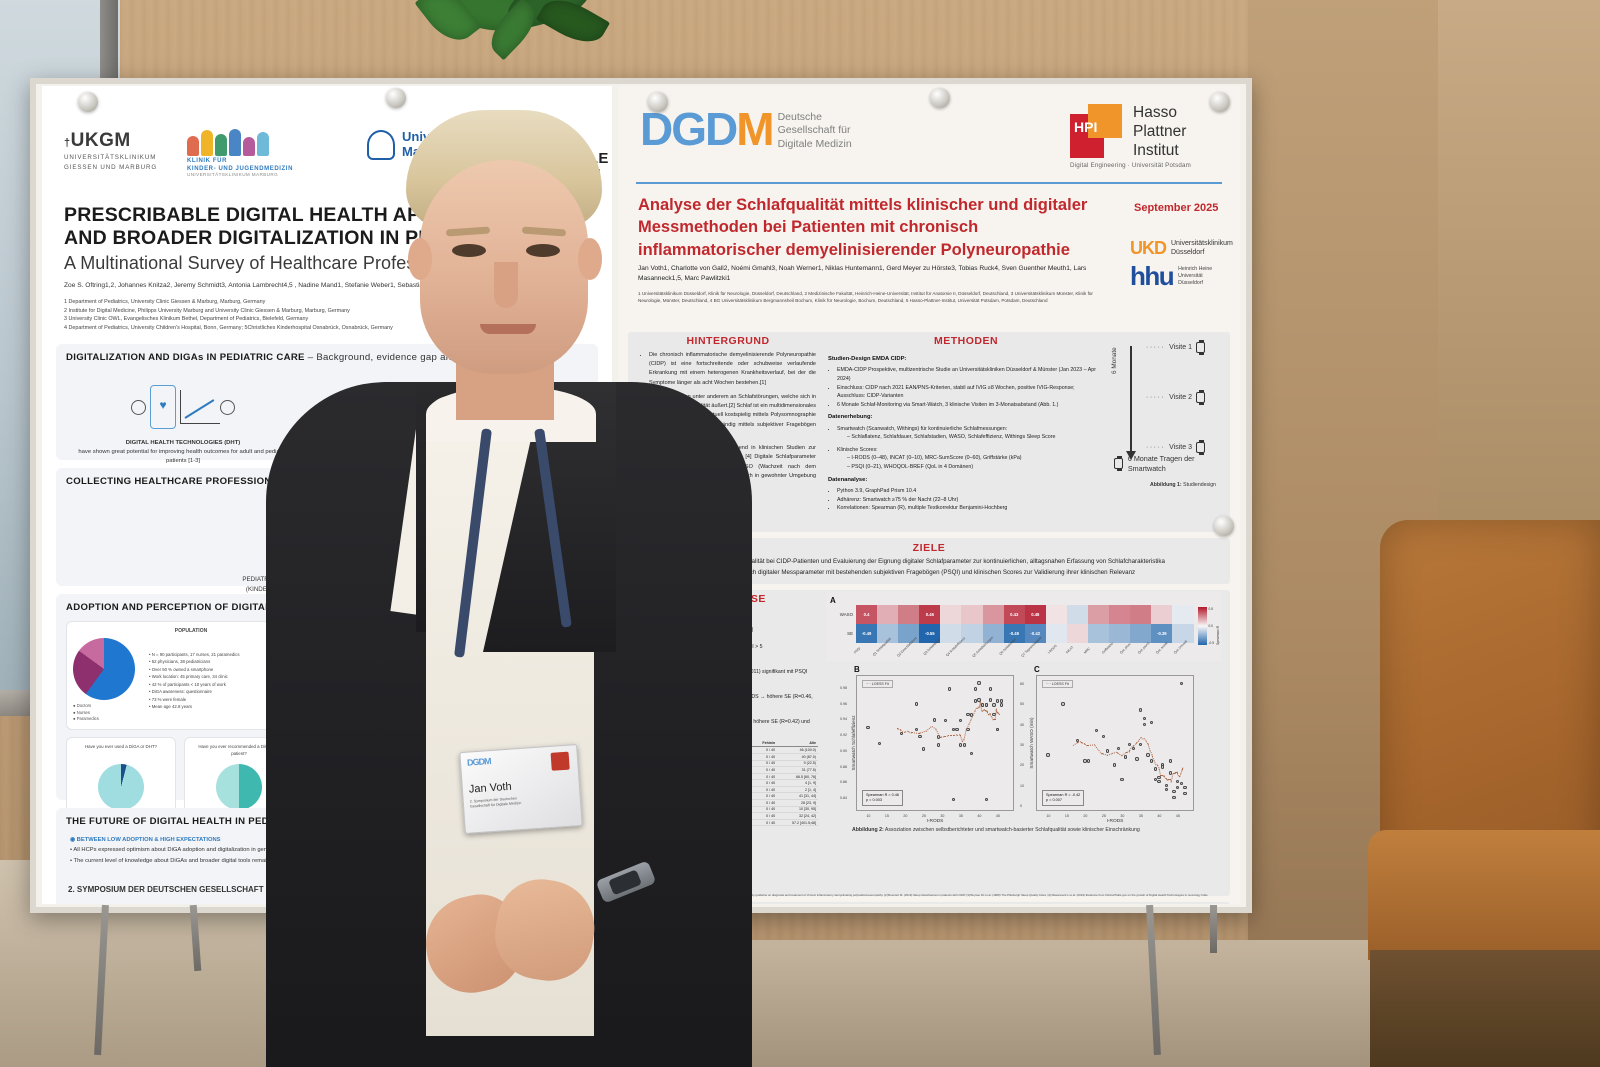 The width and height of the screenshot is (1600, 1067). What do you see at coordinates (1103, 816) in the screenshot?
I see `x-tick-label: 25` at bounding box center [1103, 816].